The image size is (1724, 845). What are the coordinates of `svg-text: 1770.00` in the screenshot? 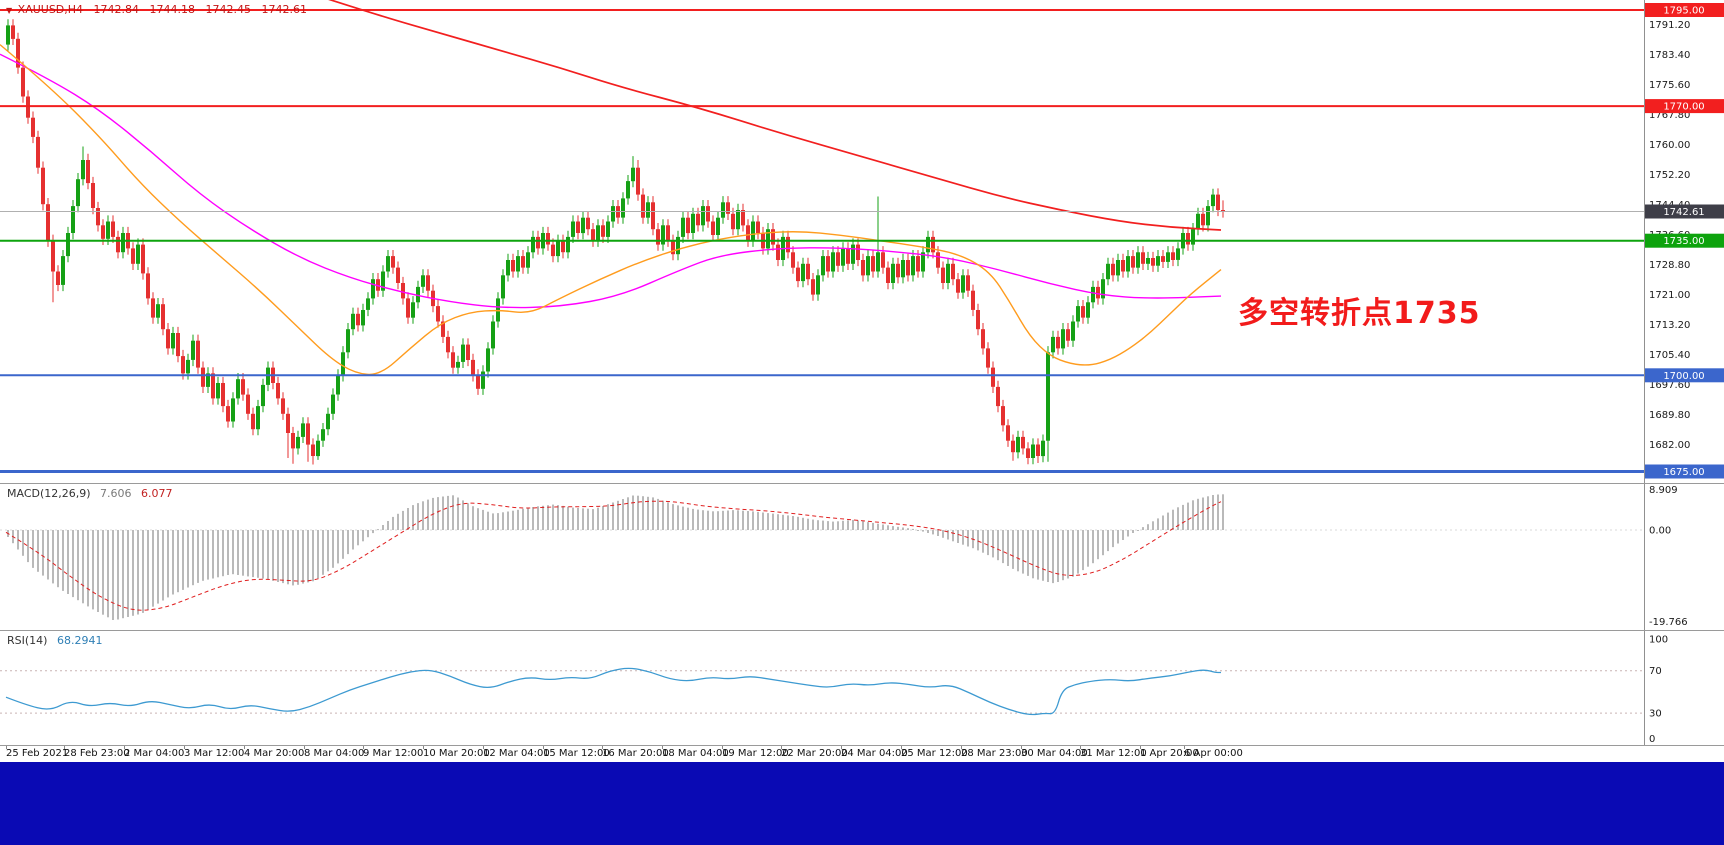 It's located at (1683, 107).